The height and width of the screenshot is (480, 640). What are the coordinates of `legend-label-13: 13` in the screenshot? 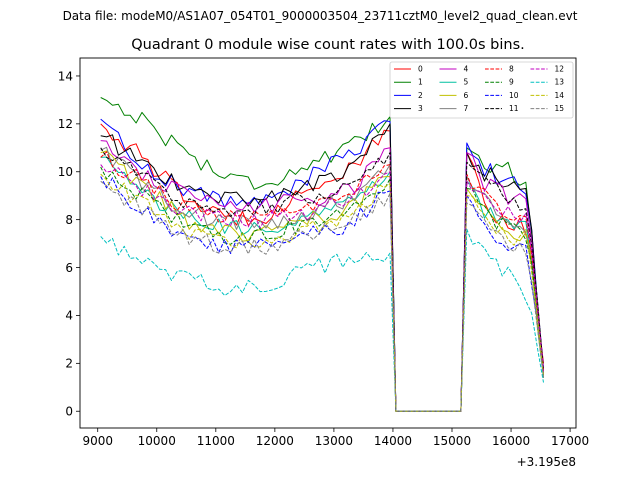 It's located at (560, 82).